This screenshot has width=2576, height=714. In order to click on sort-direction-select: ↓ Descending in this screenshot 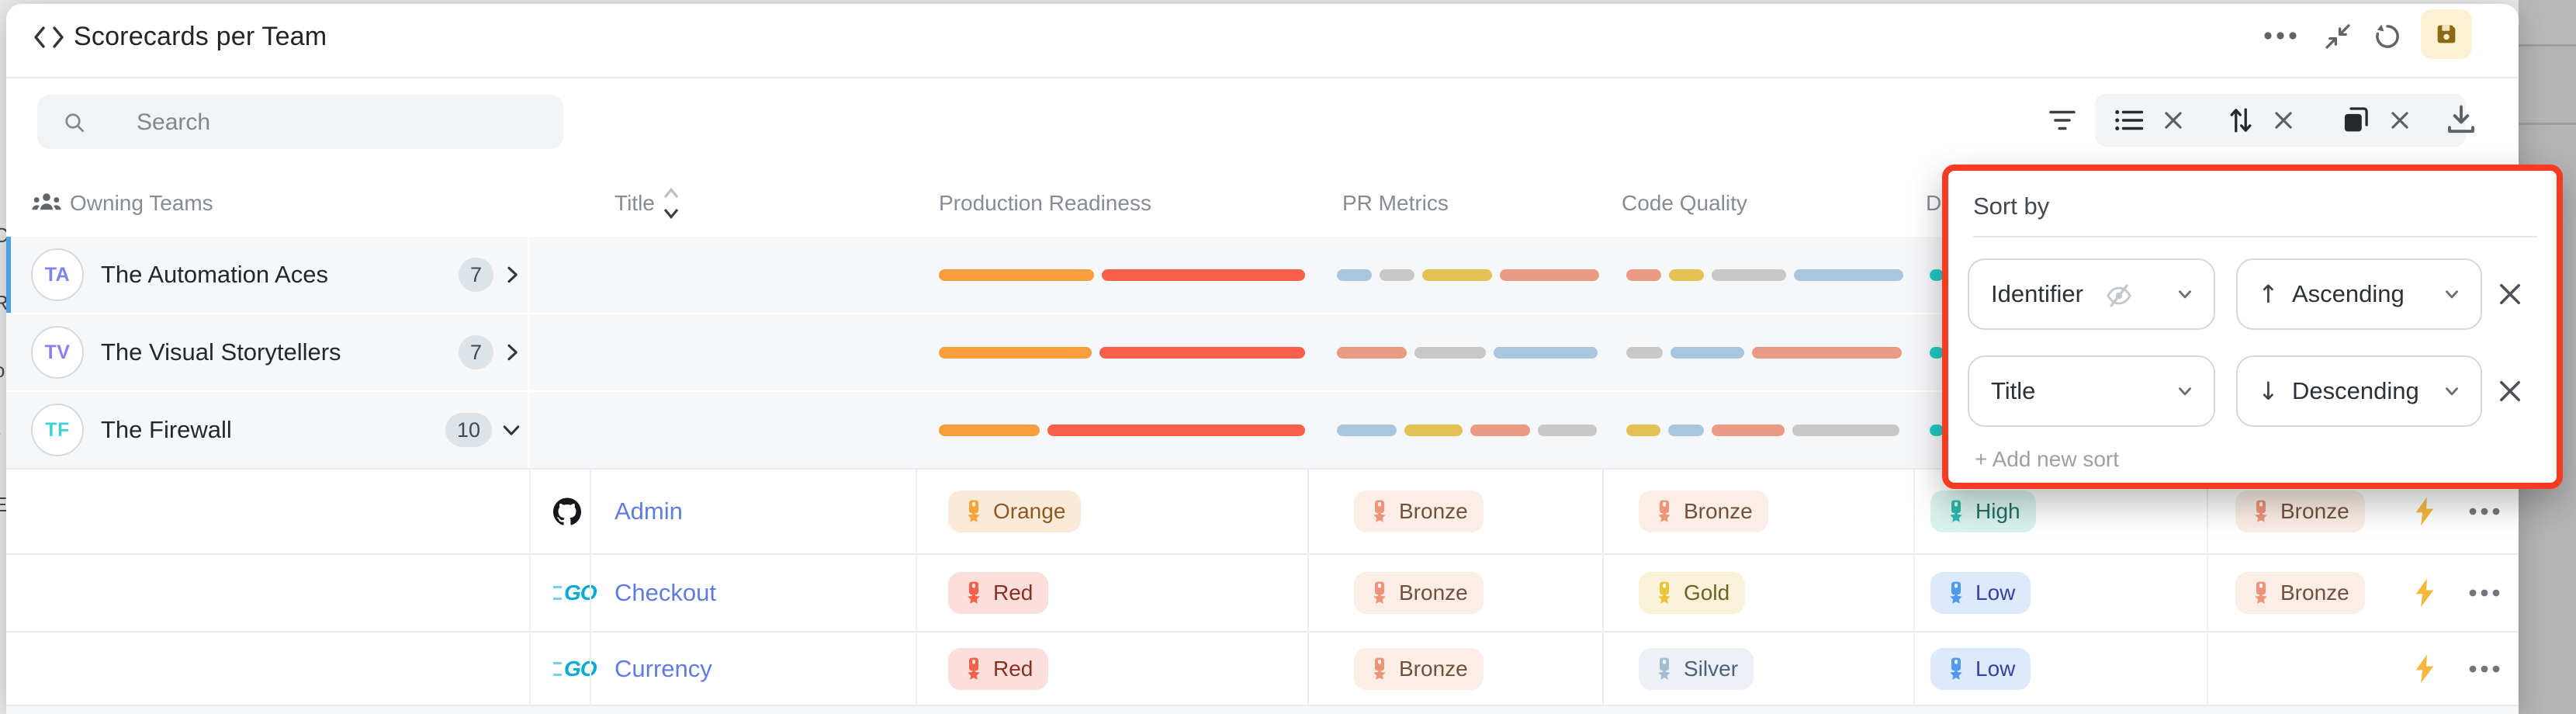, I will do `click(2359, 391)`.